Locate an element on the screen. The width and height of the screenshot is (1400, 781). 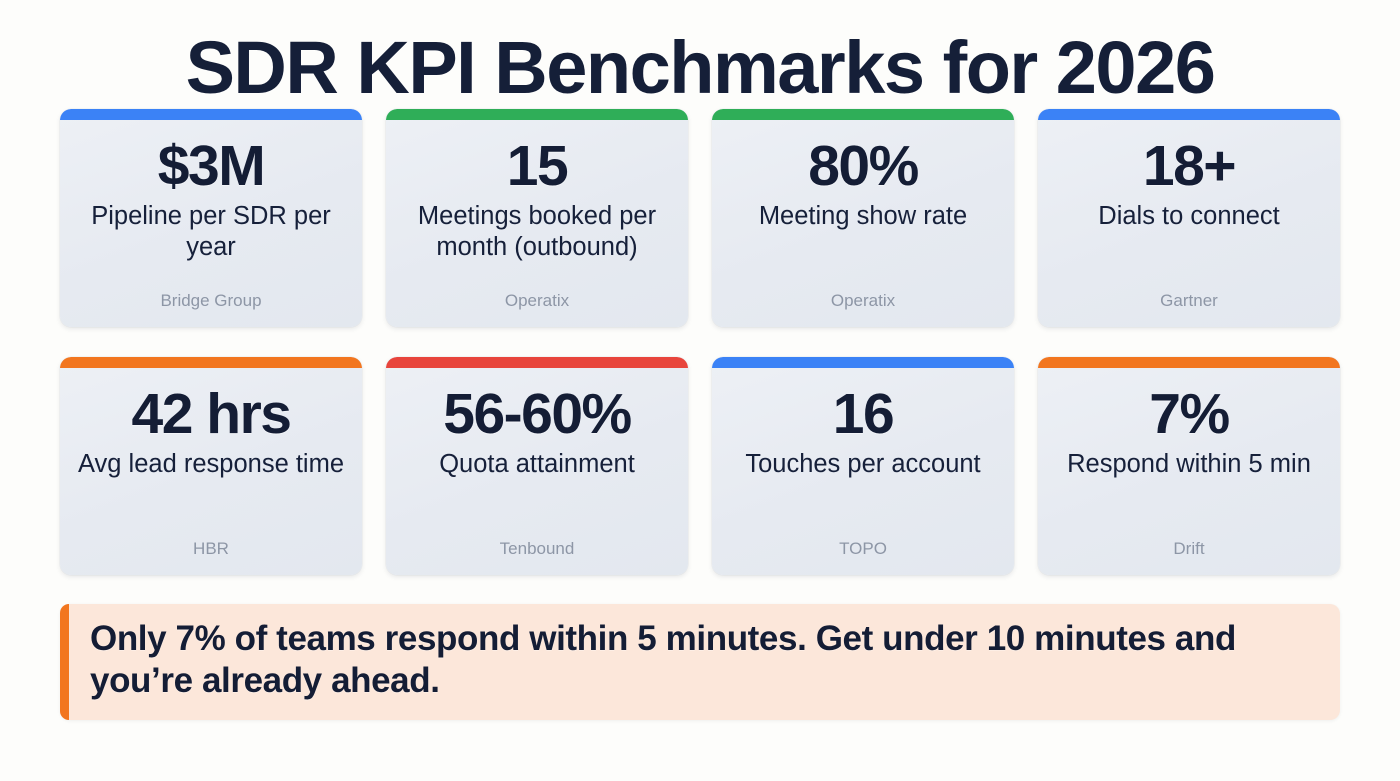
callout-accent-bar is located at coordinates (64, 662).